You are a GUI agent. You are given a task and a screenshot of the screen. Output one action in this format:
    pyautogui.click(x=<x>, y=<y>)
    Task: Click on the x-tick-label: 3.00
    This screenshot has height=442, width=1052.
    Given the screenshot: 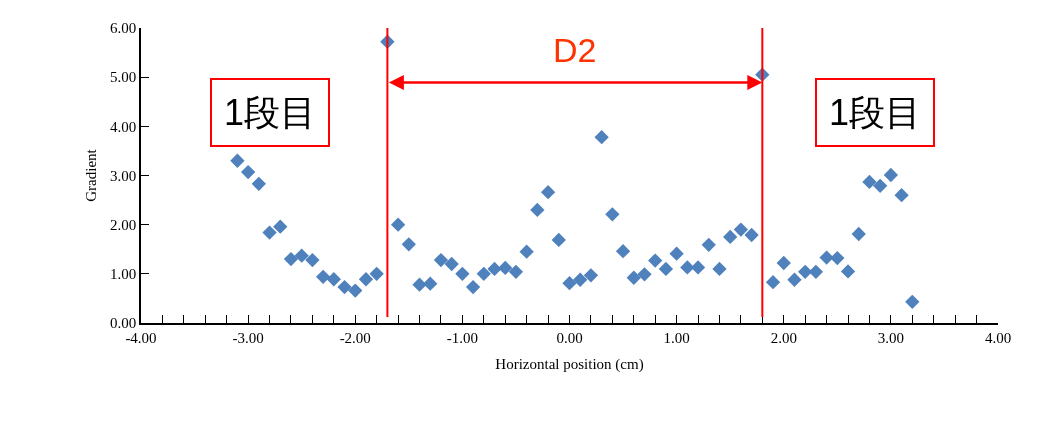 What is the action you would take?
    pyautogui.click(x=891, y=337)
    